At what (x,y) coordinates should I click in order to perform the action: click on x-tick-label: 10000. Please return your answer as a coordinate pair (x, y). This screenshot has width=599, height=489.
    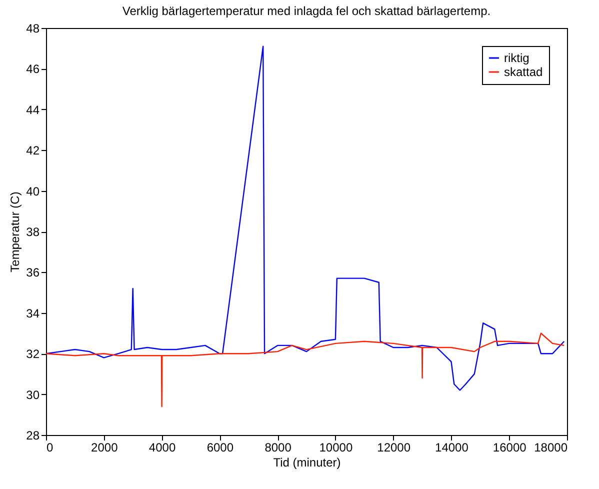
    Looking at the image, I should click on (336, 447).